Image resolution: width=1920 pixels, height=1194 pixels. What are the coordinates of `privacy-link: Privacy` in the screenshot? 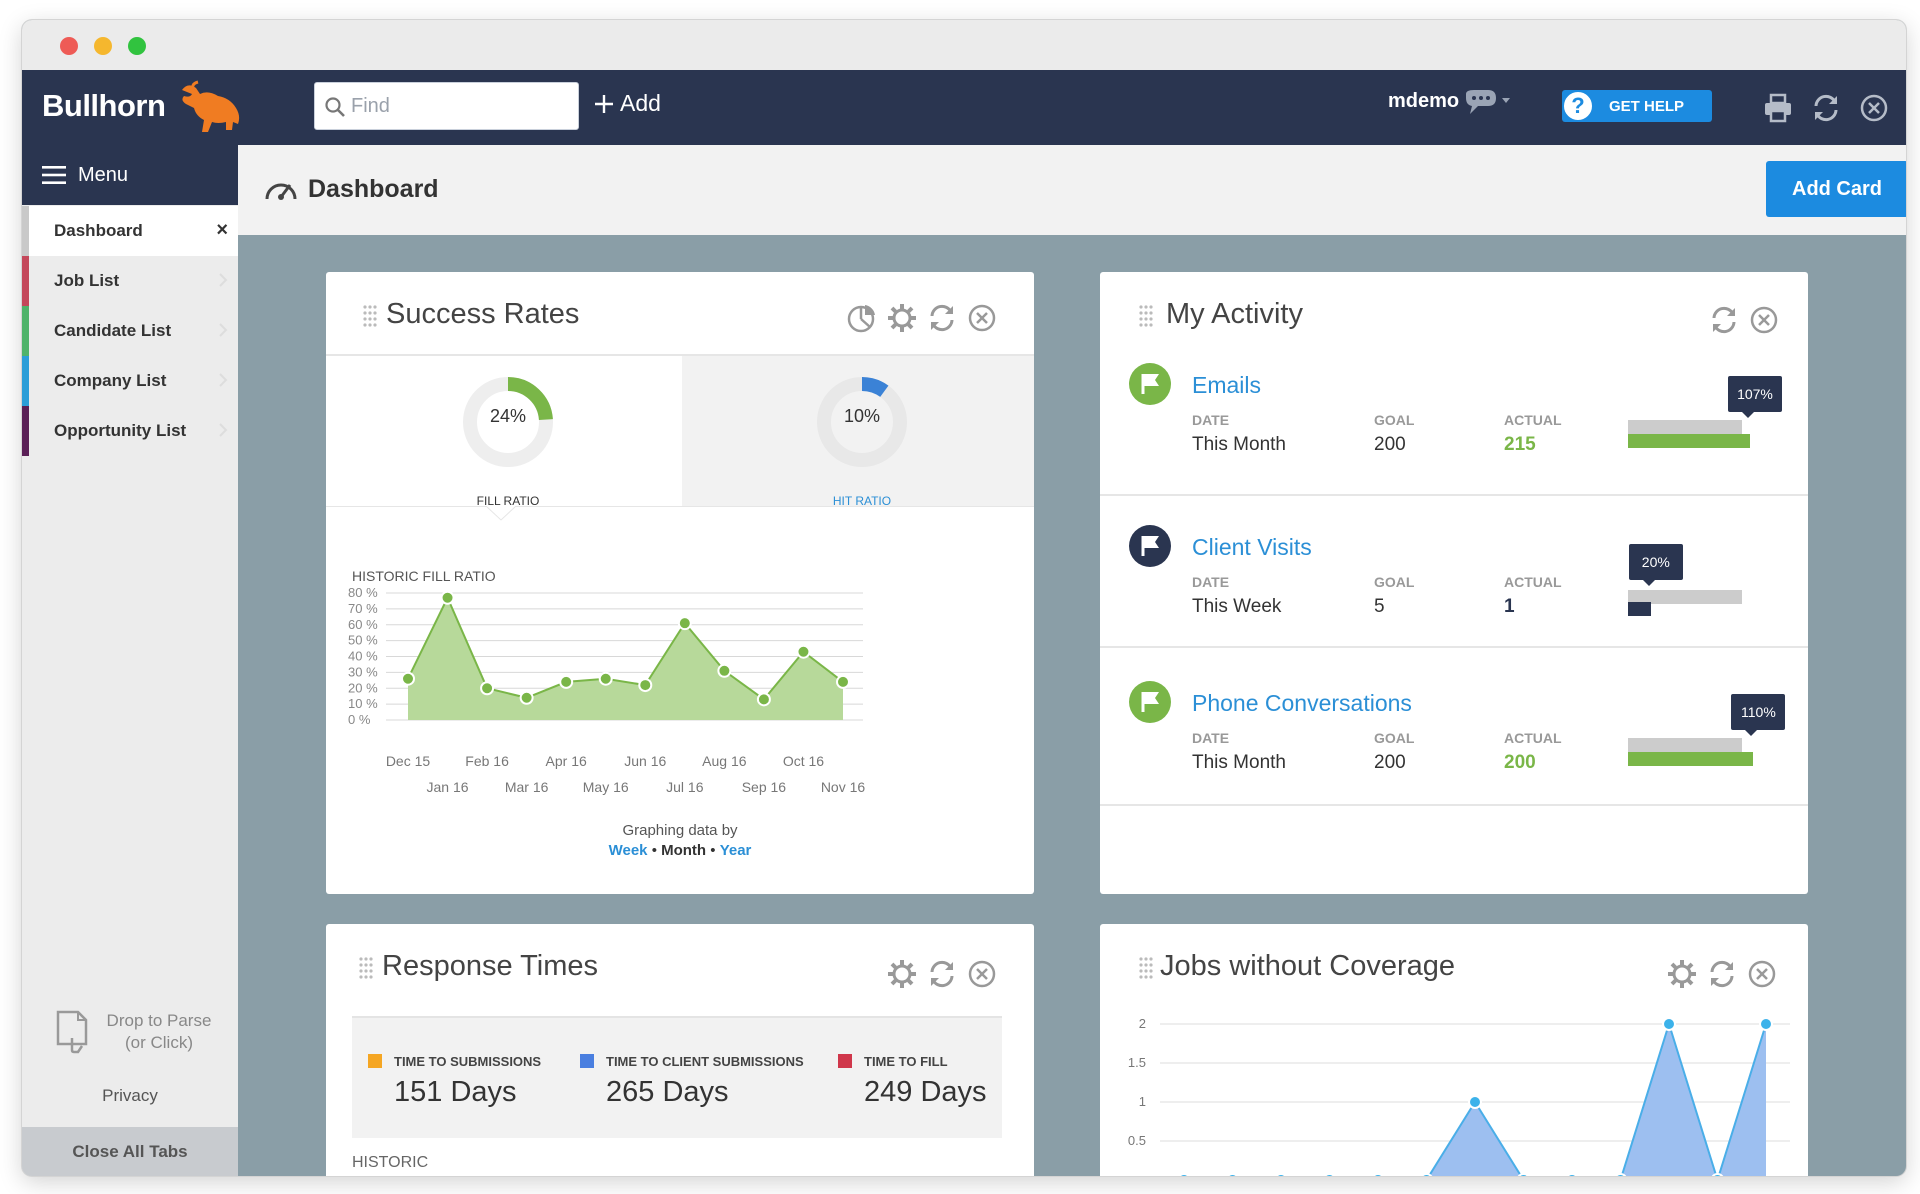 It's located at (130, 1095).